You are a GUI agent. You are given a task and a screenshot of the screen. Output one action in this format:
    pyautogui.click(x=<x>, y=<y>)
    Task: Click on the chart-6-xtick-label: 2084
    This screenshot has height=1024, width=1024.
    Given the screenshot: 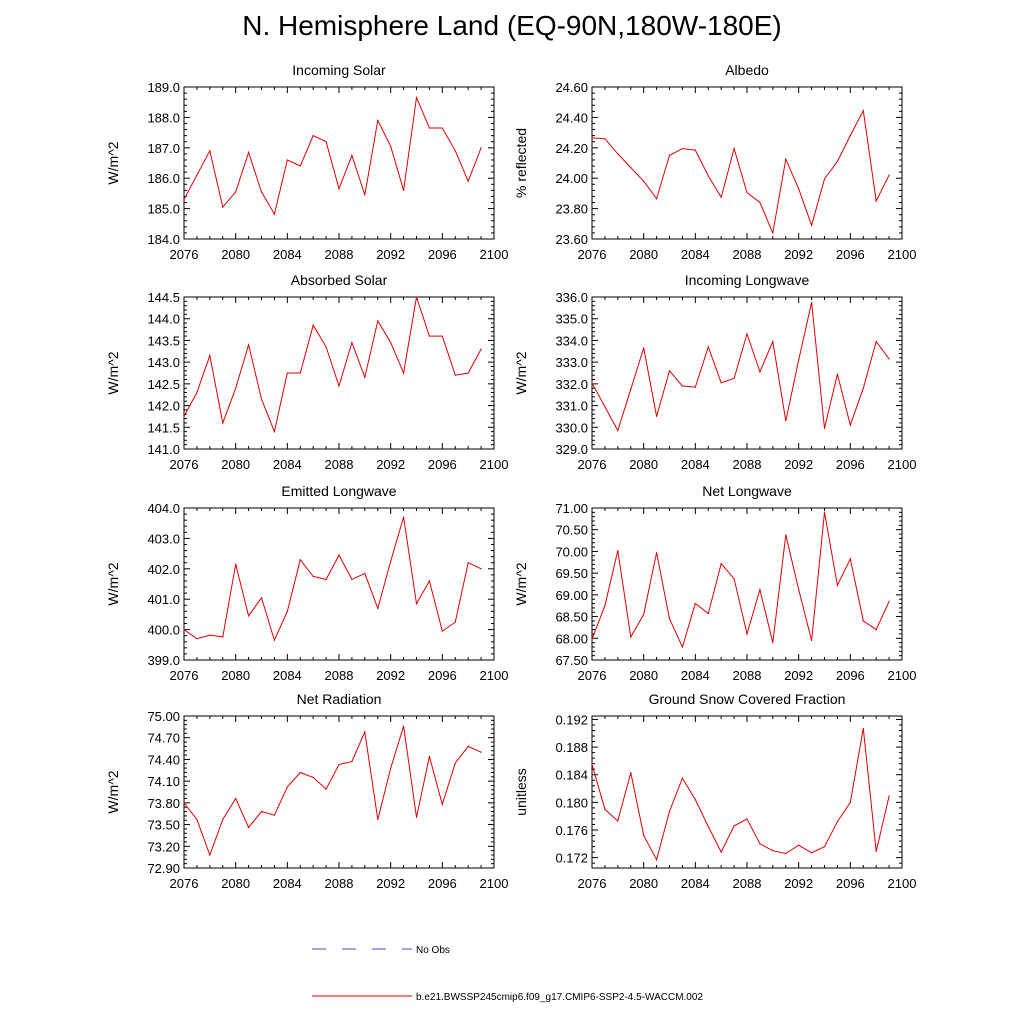 What is the action you would take?
    pyautogui.click(x=695, y=675)
    